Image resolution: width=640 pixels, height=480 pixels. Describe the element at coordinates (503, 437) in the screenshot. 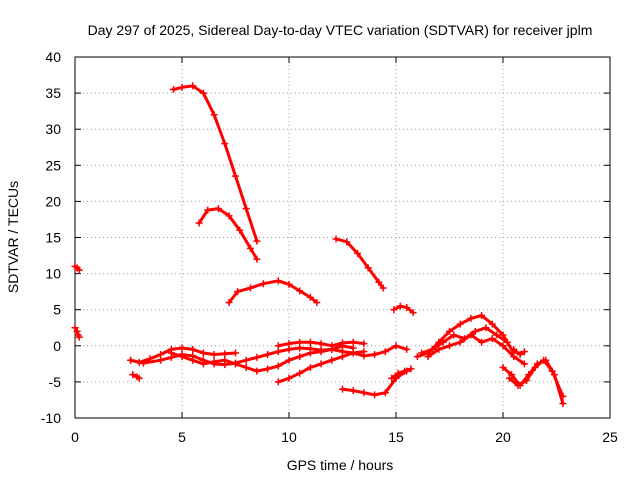

I see `x-tick-label: 20` at that location.